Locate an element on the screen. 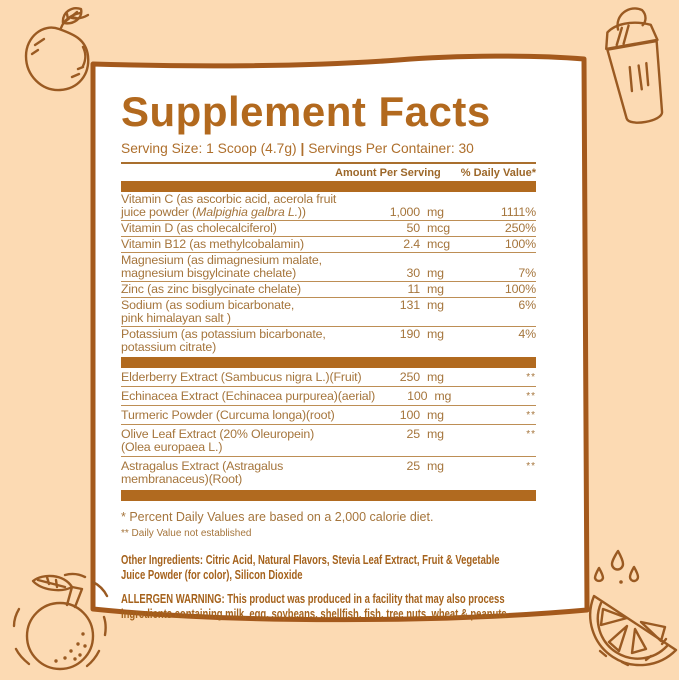 Image resolution: width=679 pixels, height=680 pixels. daily-value: 4% is located at coordinates (527, 334).